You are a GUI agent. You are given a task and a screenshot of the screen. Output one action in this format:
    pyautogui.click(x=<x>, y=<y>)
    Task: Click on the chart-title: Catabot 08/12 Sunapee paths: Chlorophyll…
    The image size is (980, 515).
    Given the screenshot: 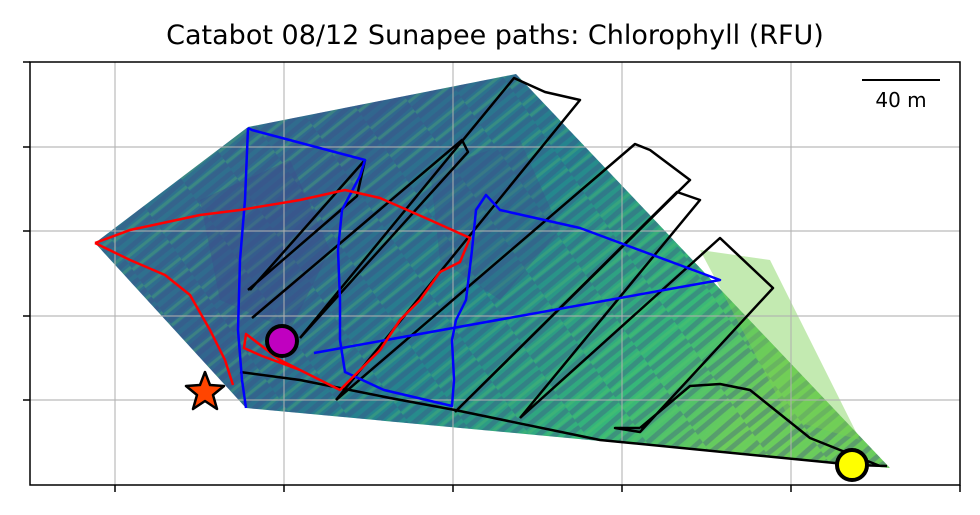 What is the action you would take?
    pyautogui.click(x=495, y=35)
    